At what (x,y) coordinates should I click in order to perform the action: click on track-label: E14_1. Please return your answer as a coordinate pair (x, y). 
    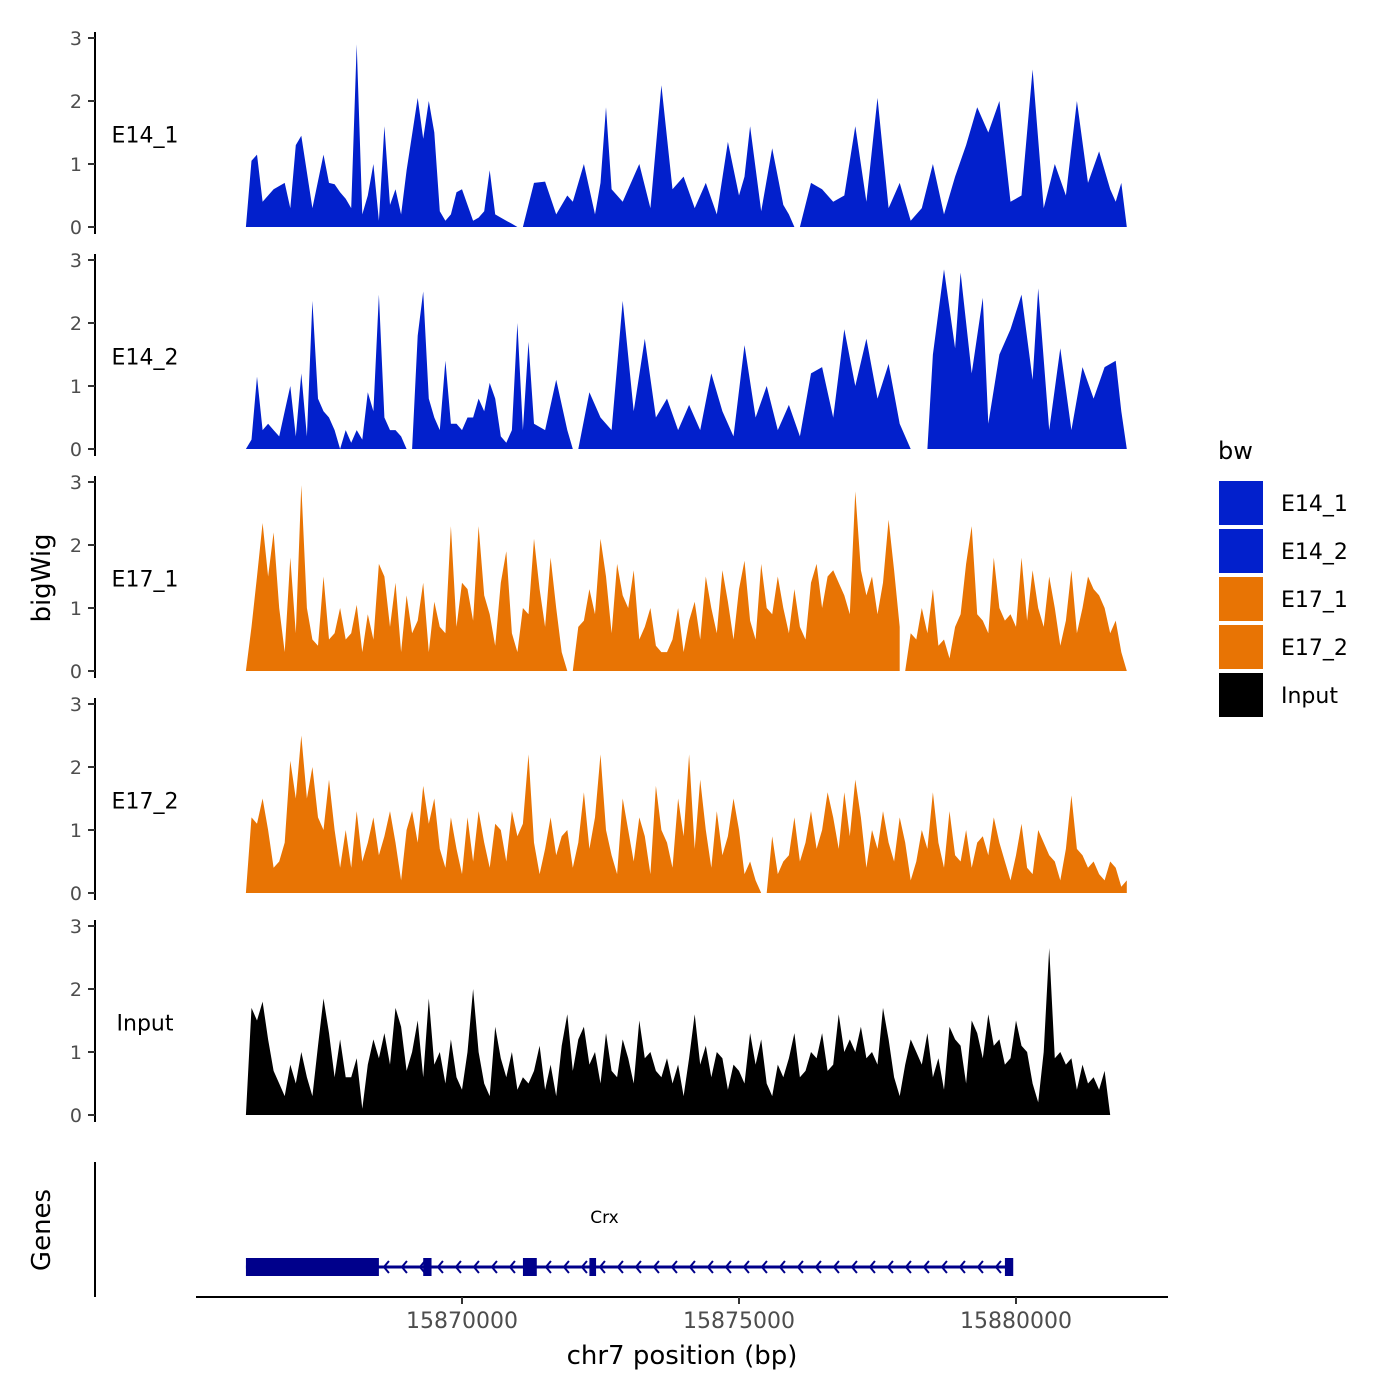
    Looking at the image, I should click on (145, 136).